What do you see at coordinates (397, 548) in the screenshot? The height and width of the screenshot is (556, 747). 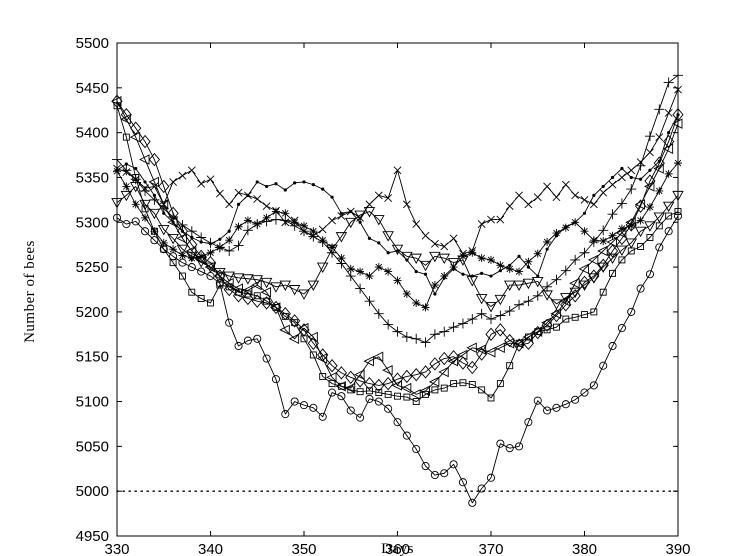 I see `x-tick-label: 360` at bounding box center [397, 548].